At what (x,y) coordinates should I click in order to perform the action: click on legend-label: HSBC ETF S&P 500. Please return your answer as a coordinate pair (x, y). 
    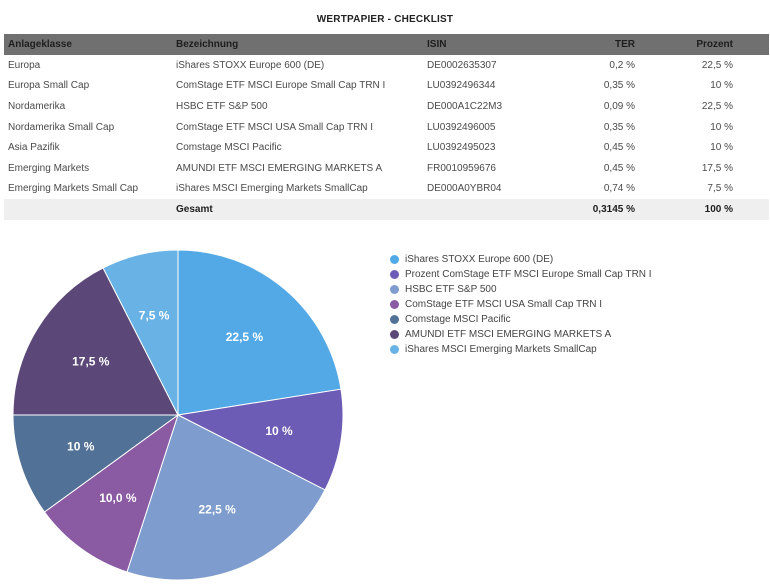
    Looking at the image, I should click on (451, 289).